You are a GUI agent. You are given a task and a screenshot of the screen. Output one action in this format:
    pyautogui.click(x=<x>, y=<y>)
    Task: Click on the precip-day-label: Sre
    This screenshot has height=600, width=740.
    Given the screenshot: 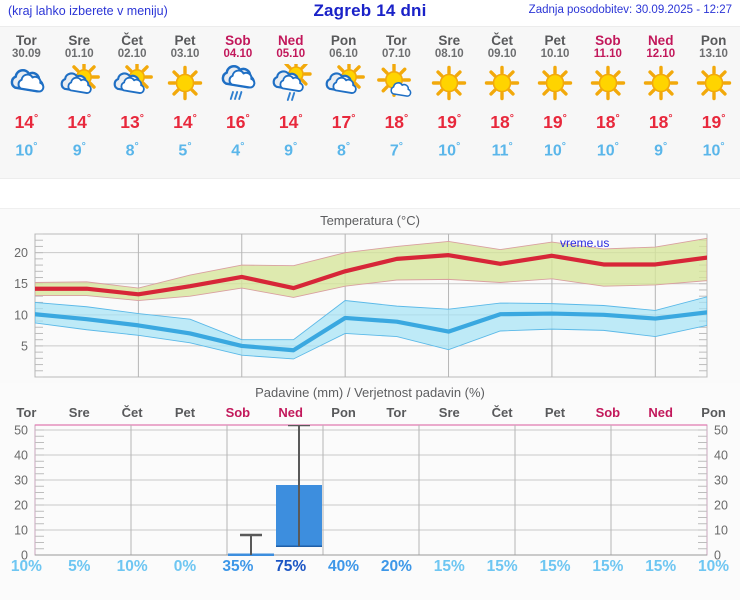 What is the action you would take?
    pyautogui.click(x=449, y=412)
    